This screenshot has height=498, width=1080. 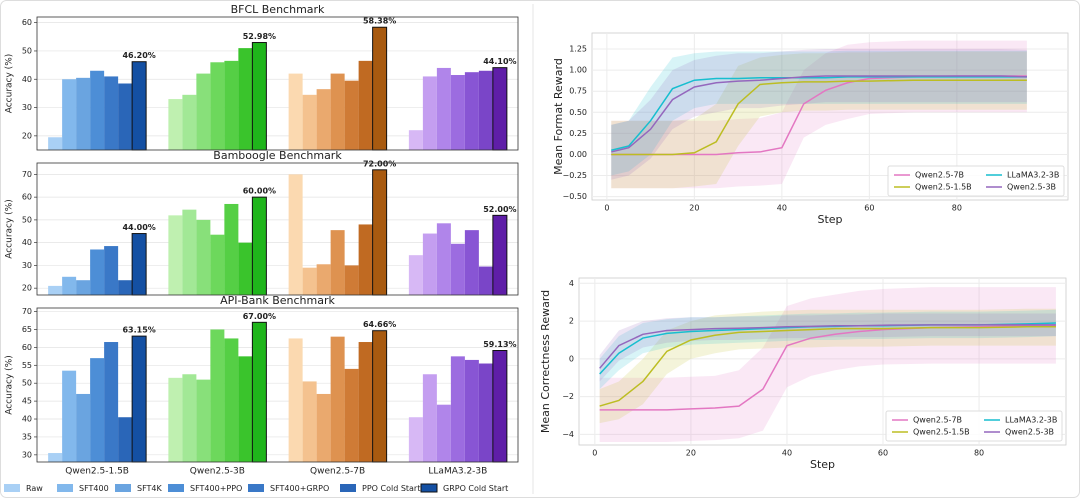 I want to click on value-label: 63.15%, so click(x=138, y=330).